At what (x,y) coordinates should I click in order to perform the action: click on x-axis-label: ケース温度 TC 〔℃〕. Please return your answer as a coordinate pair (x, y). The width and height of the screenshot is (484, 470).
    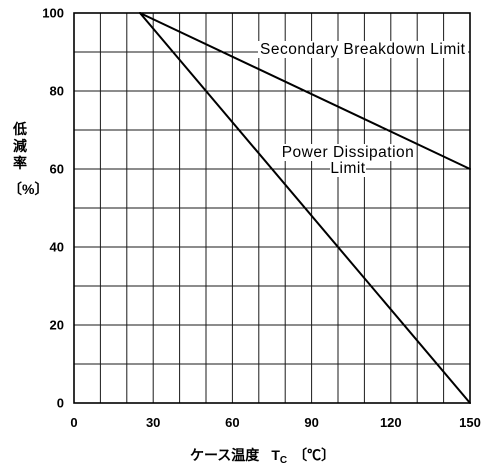
    Looking at the image, I should click on (262, 458).